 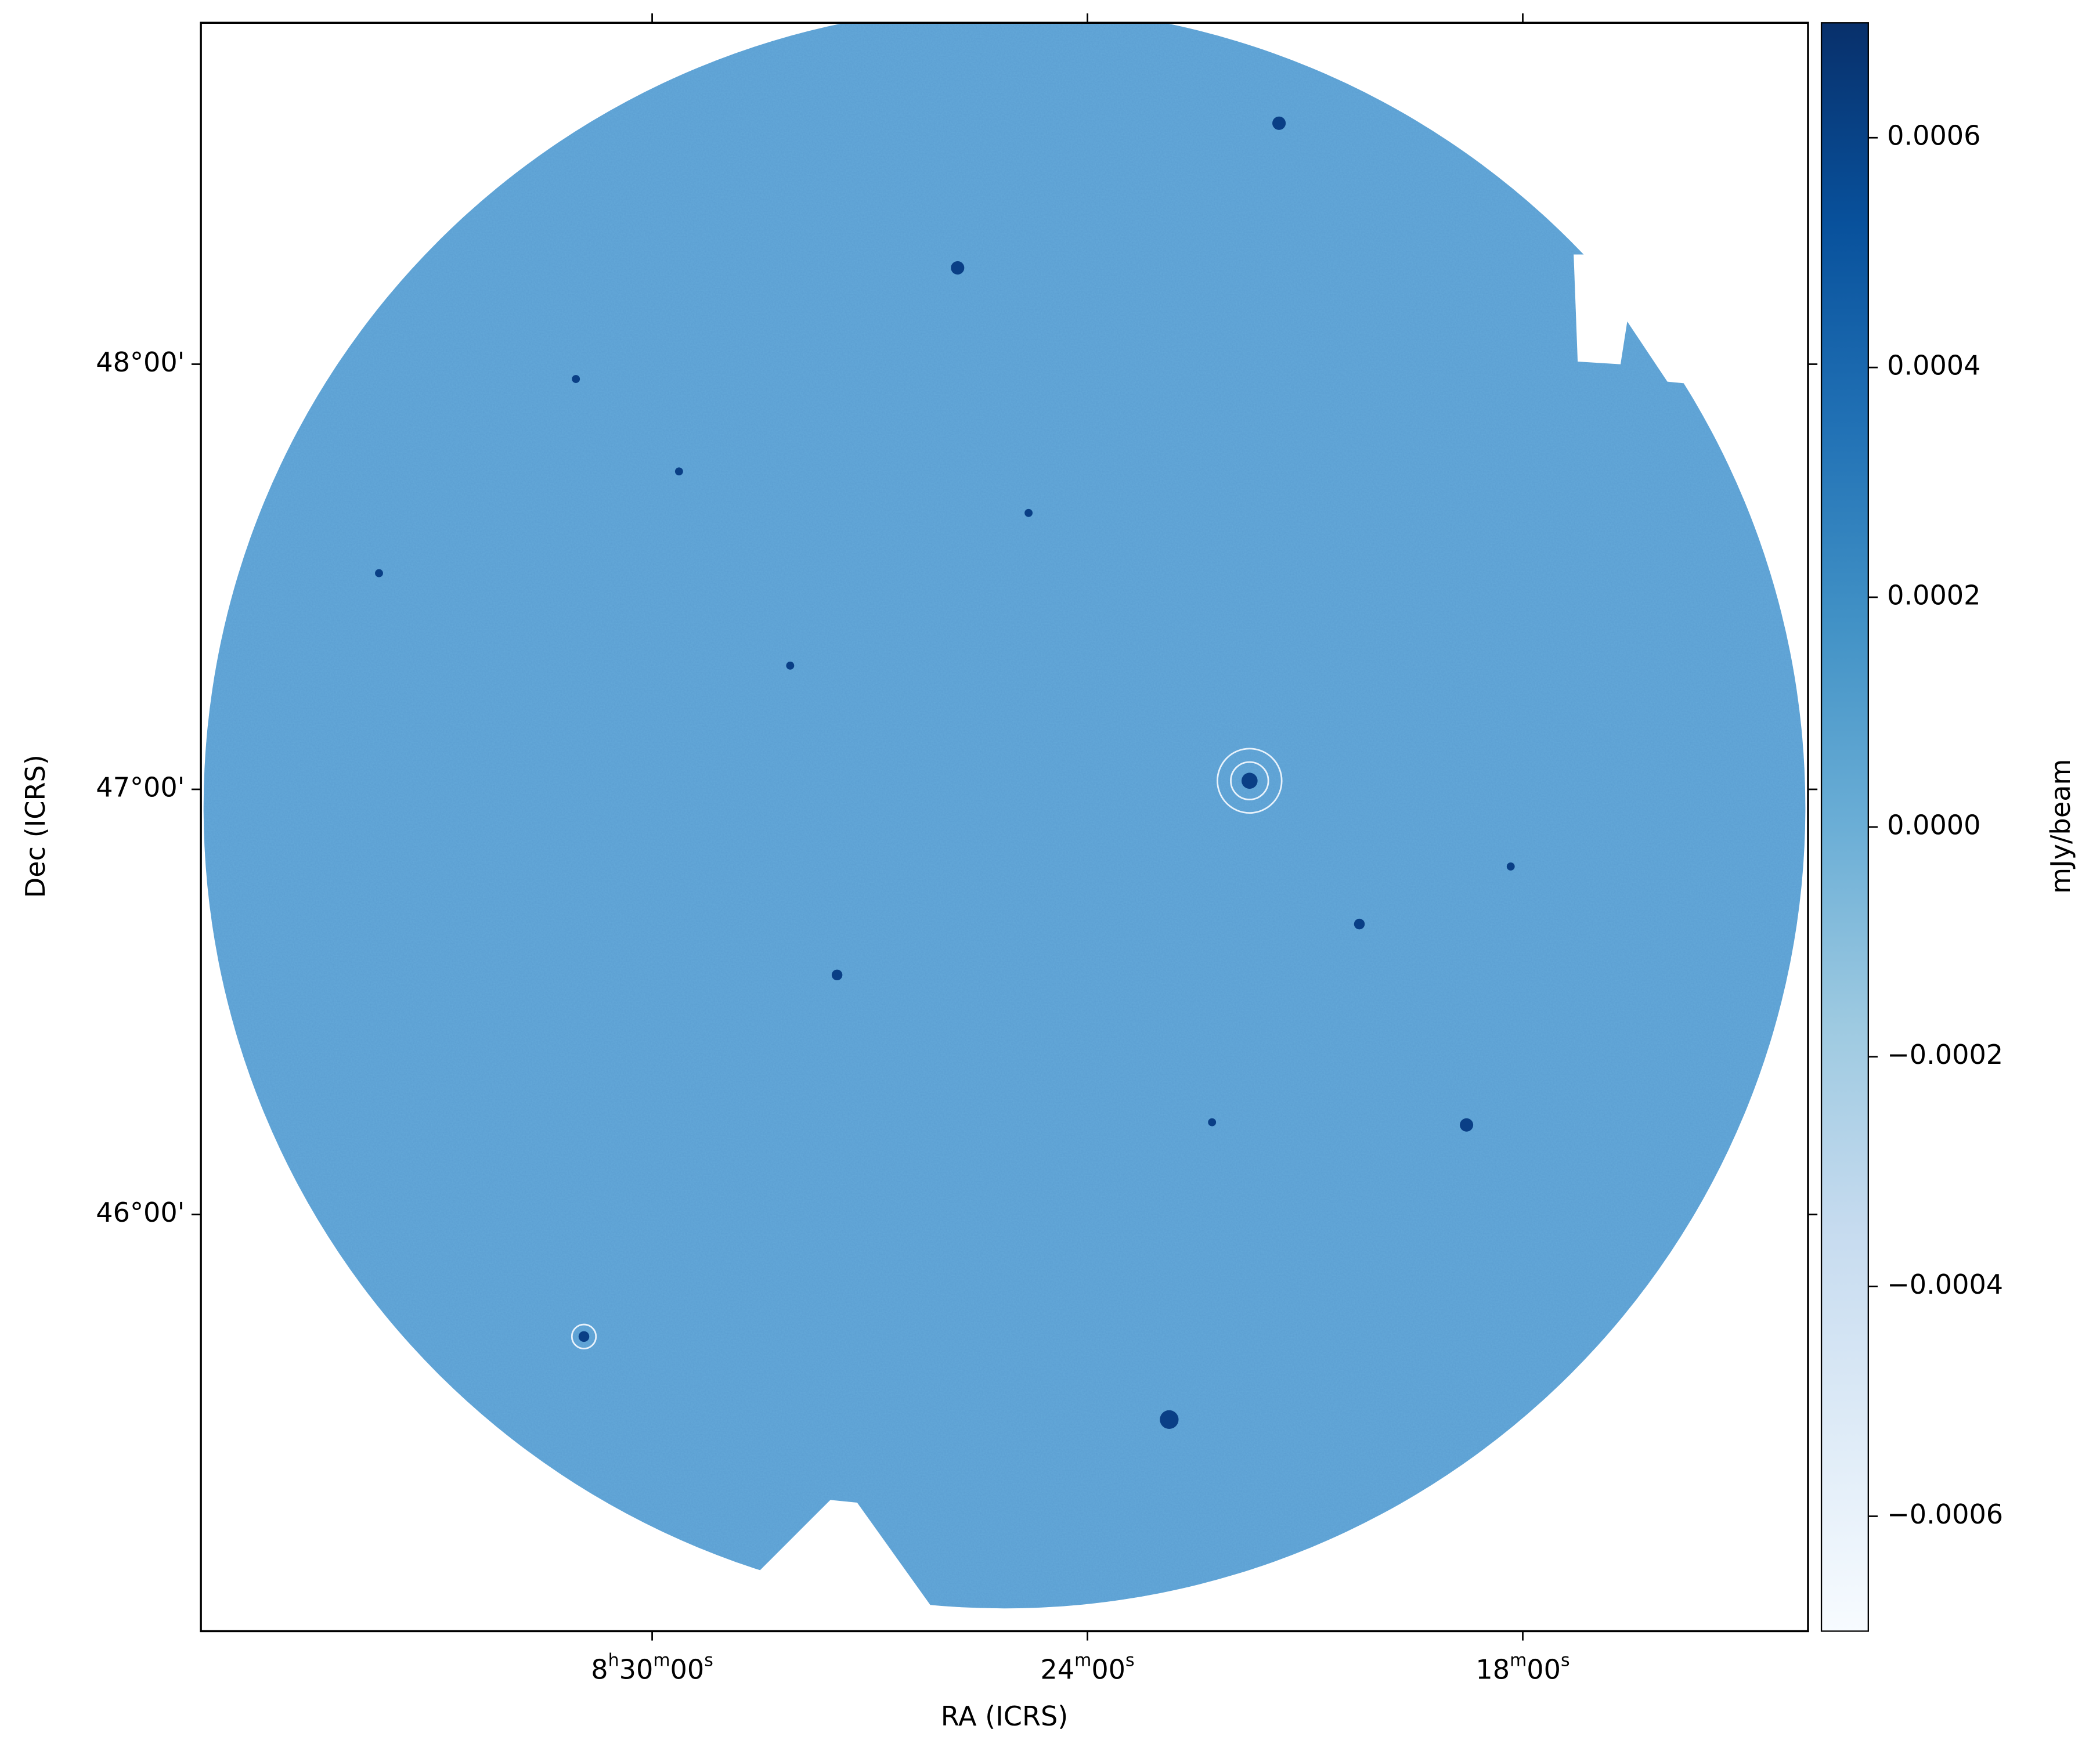 I want to click on colorbar-tick-label: −0.0006, so click(x=1945, y=1514).